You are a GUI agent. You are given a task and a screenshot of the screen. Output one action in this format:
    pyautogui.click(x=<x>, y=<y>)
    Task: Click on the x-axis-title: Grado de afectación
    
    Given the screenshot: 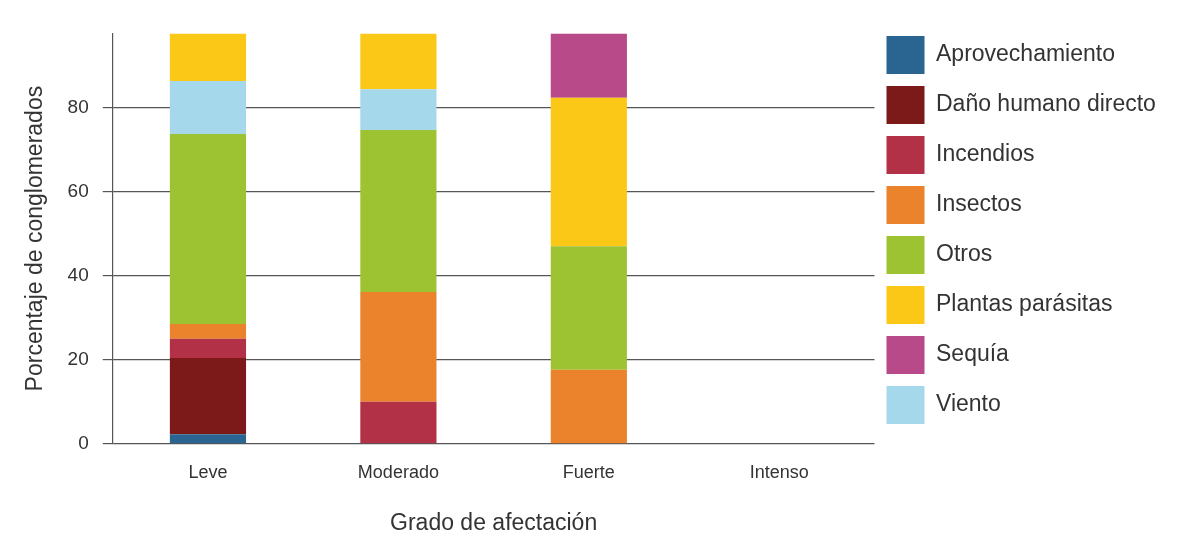 What is the action you would take?
    pyautogui.click(x=494, y=521)
    